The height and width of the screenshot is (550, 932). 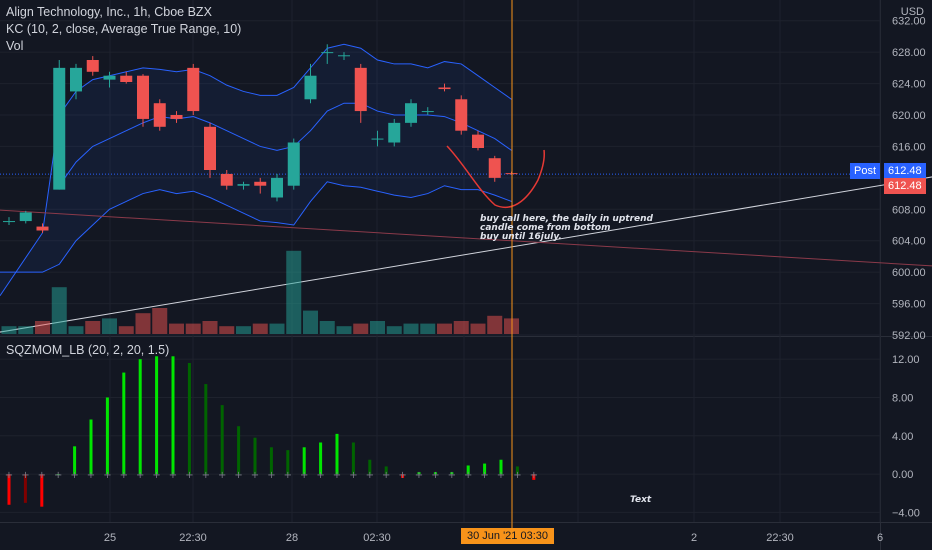 I want to click on time-tick-label: 22:30, so click(x=193, y=538).